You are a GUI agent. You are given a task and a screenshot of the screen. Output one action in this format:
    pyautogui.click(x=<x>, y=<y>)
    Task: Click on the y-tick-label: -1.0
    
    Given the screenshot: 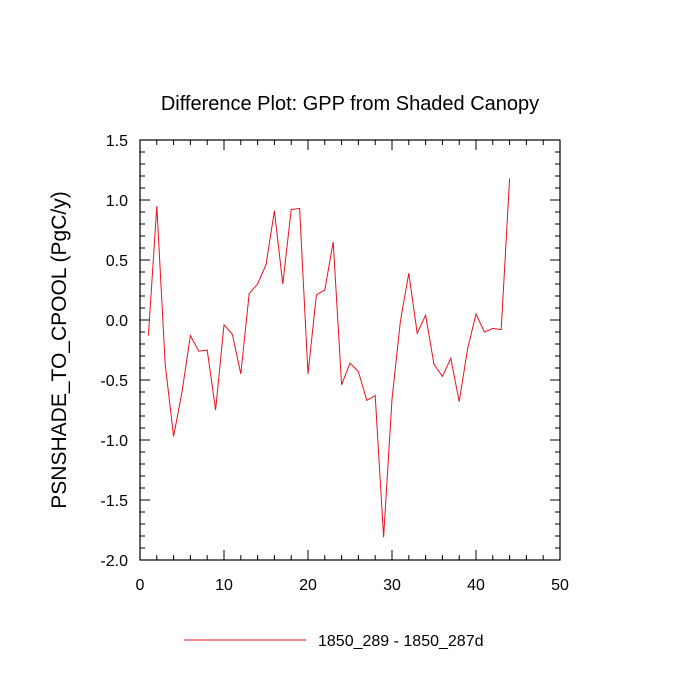 What is the action you would take?
    pyautogui.click(x=114, y=441)
    